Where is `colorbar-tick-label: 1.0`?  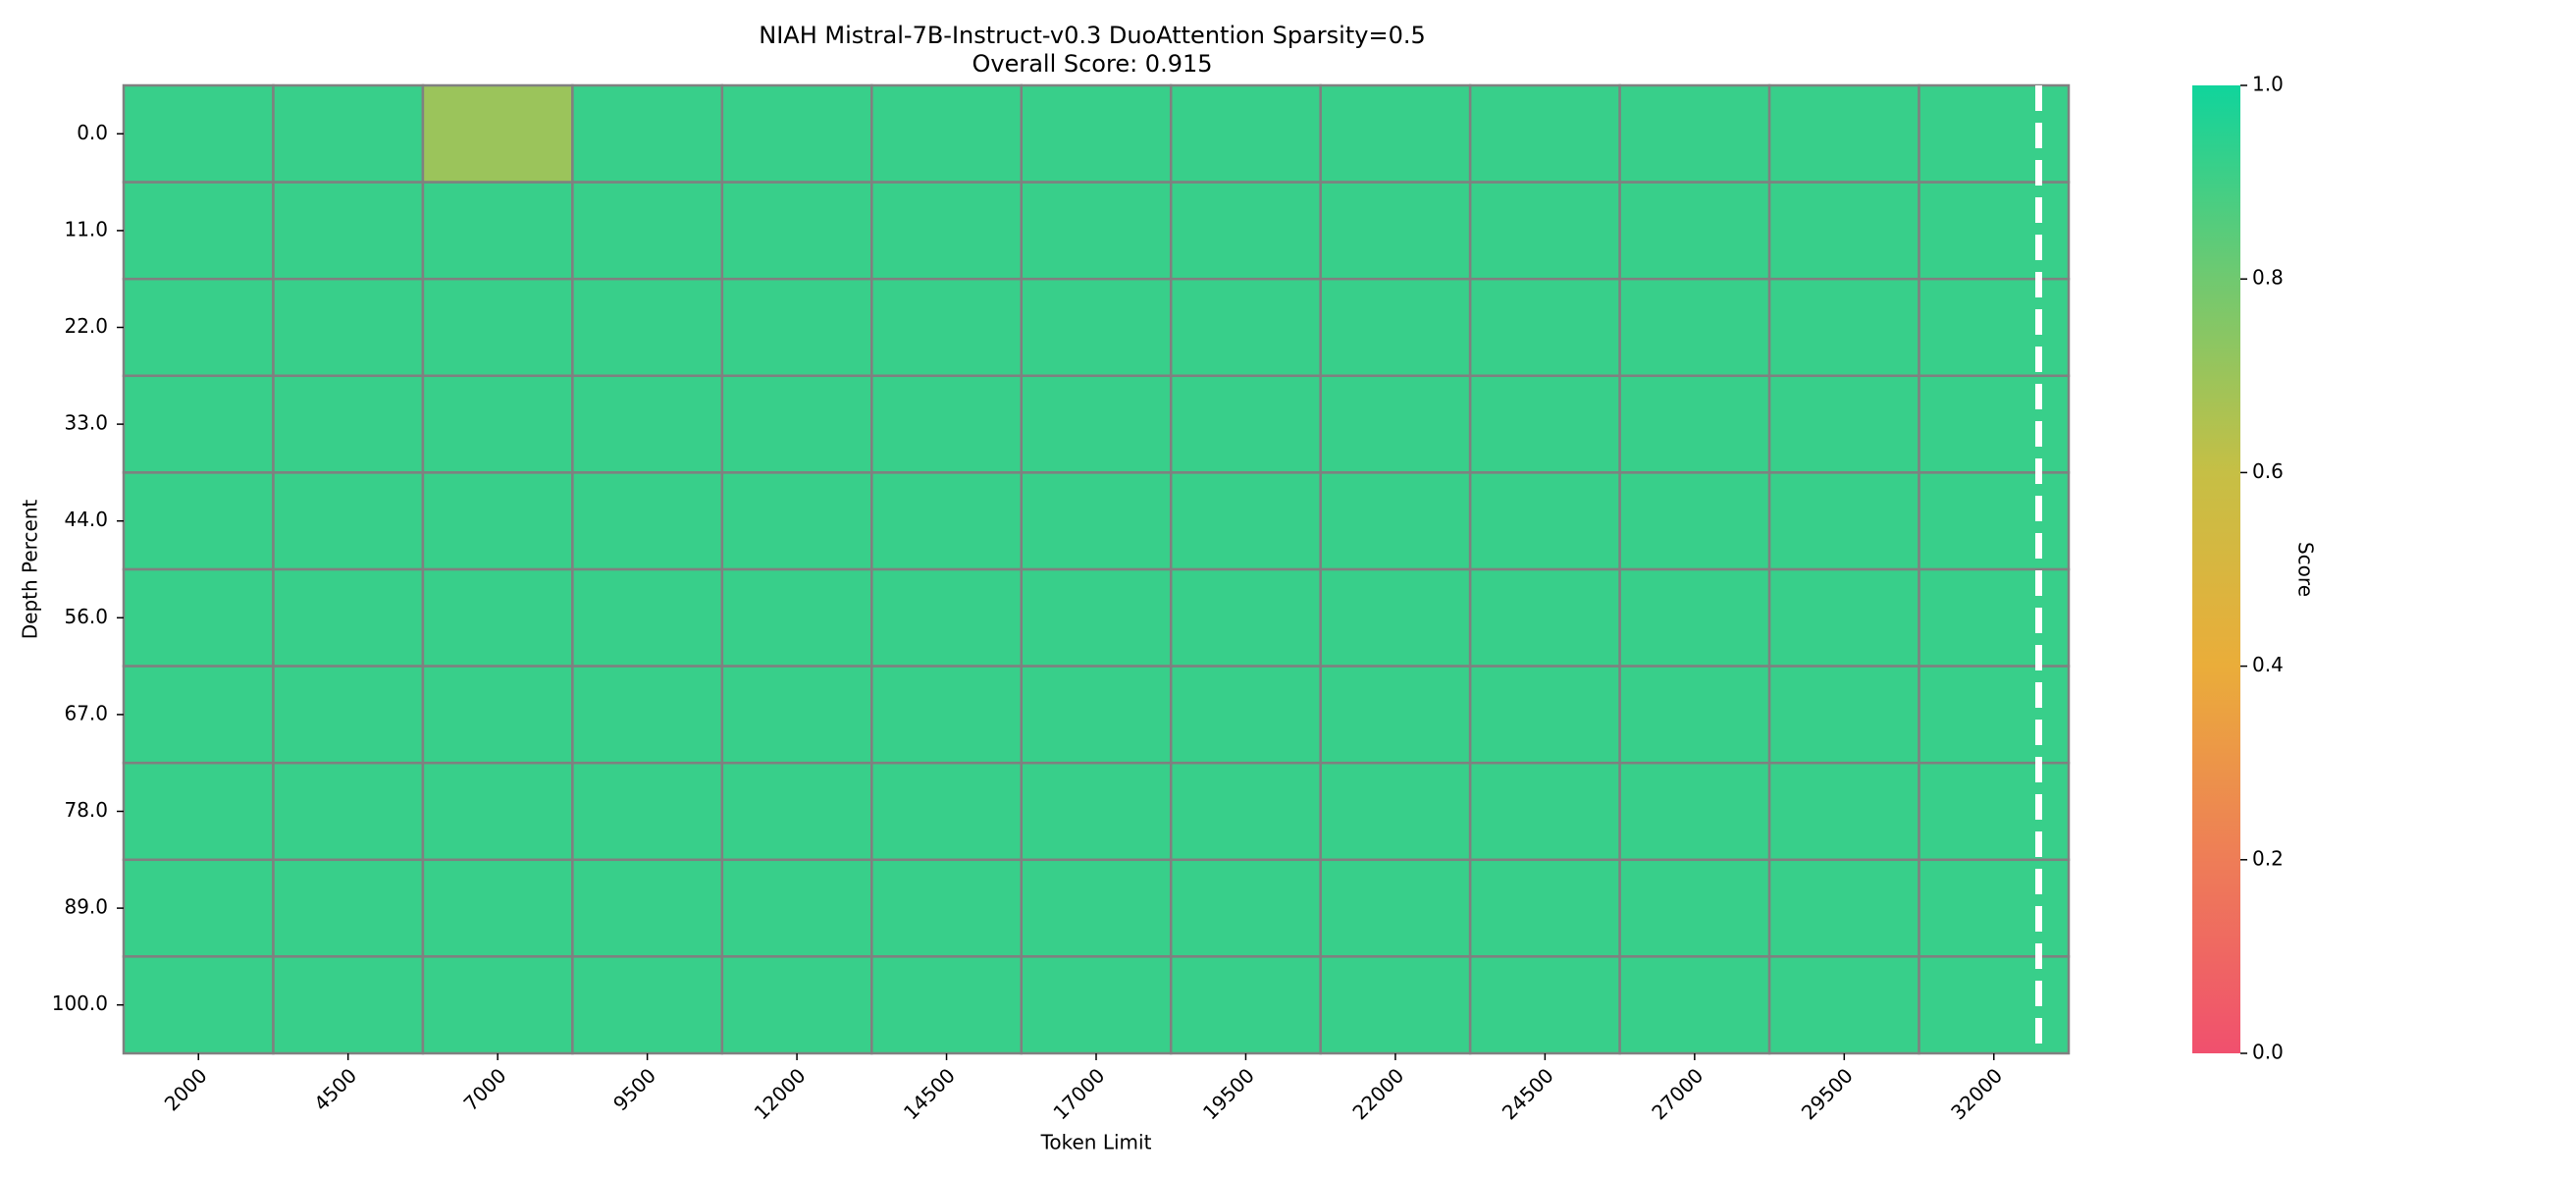 colorbar-tick-label: 1.0 is located at coordinates (2268, 84).